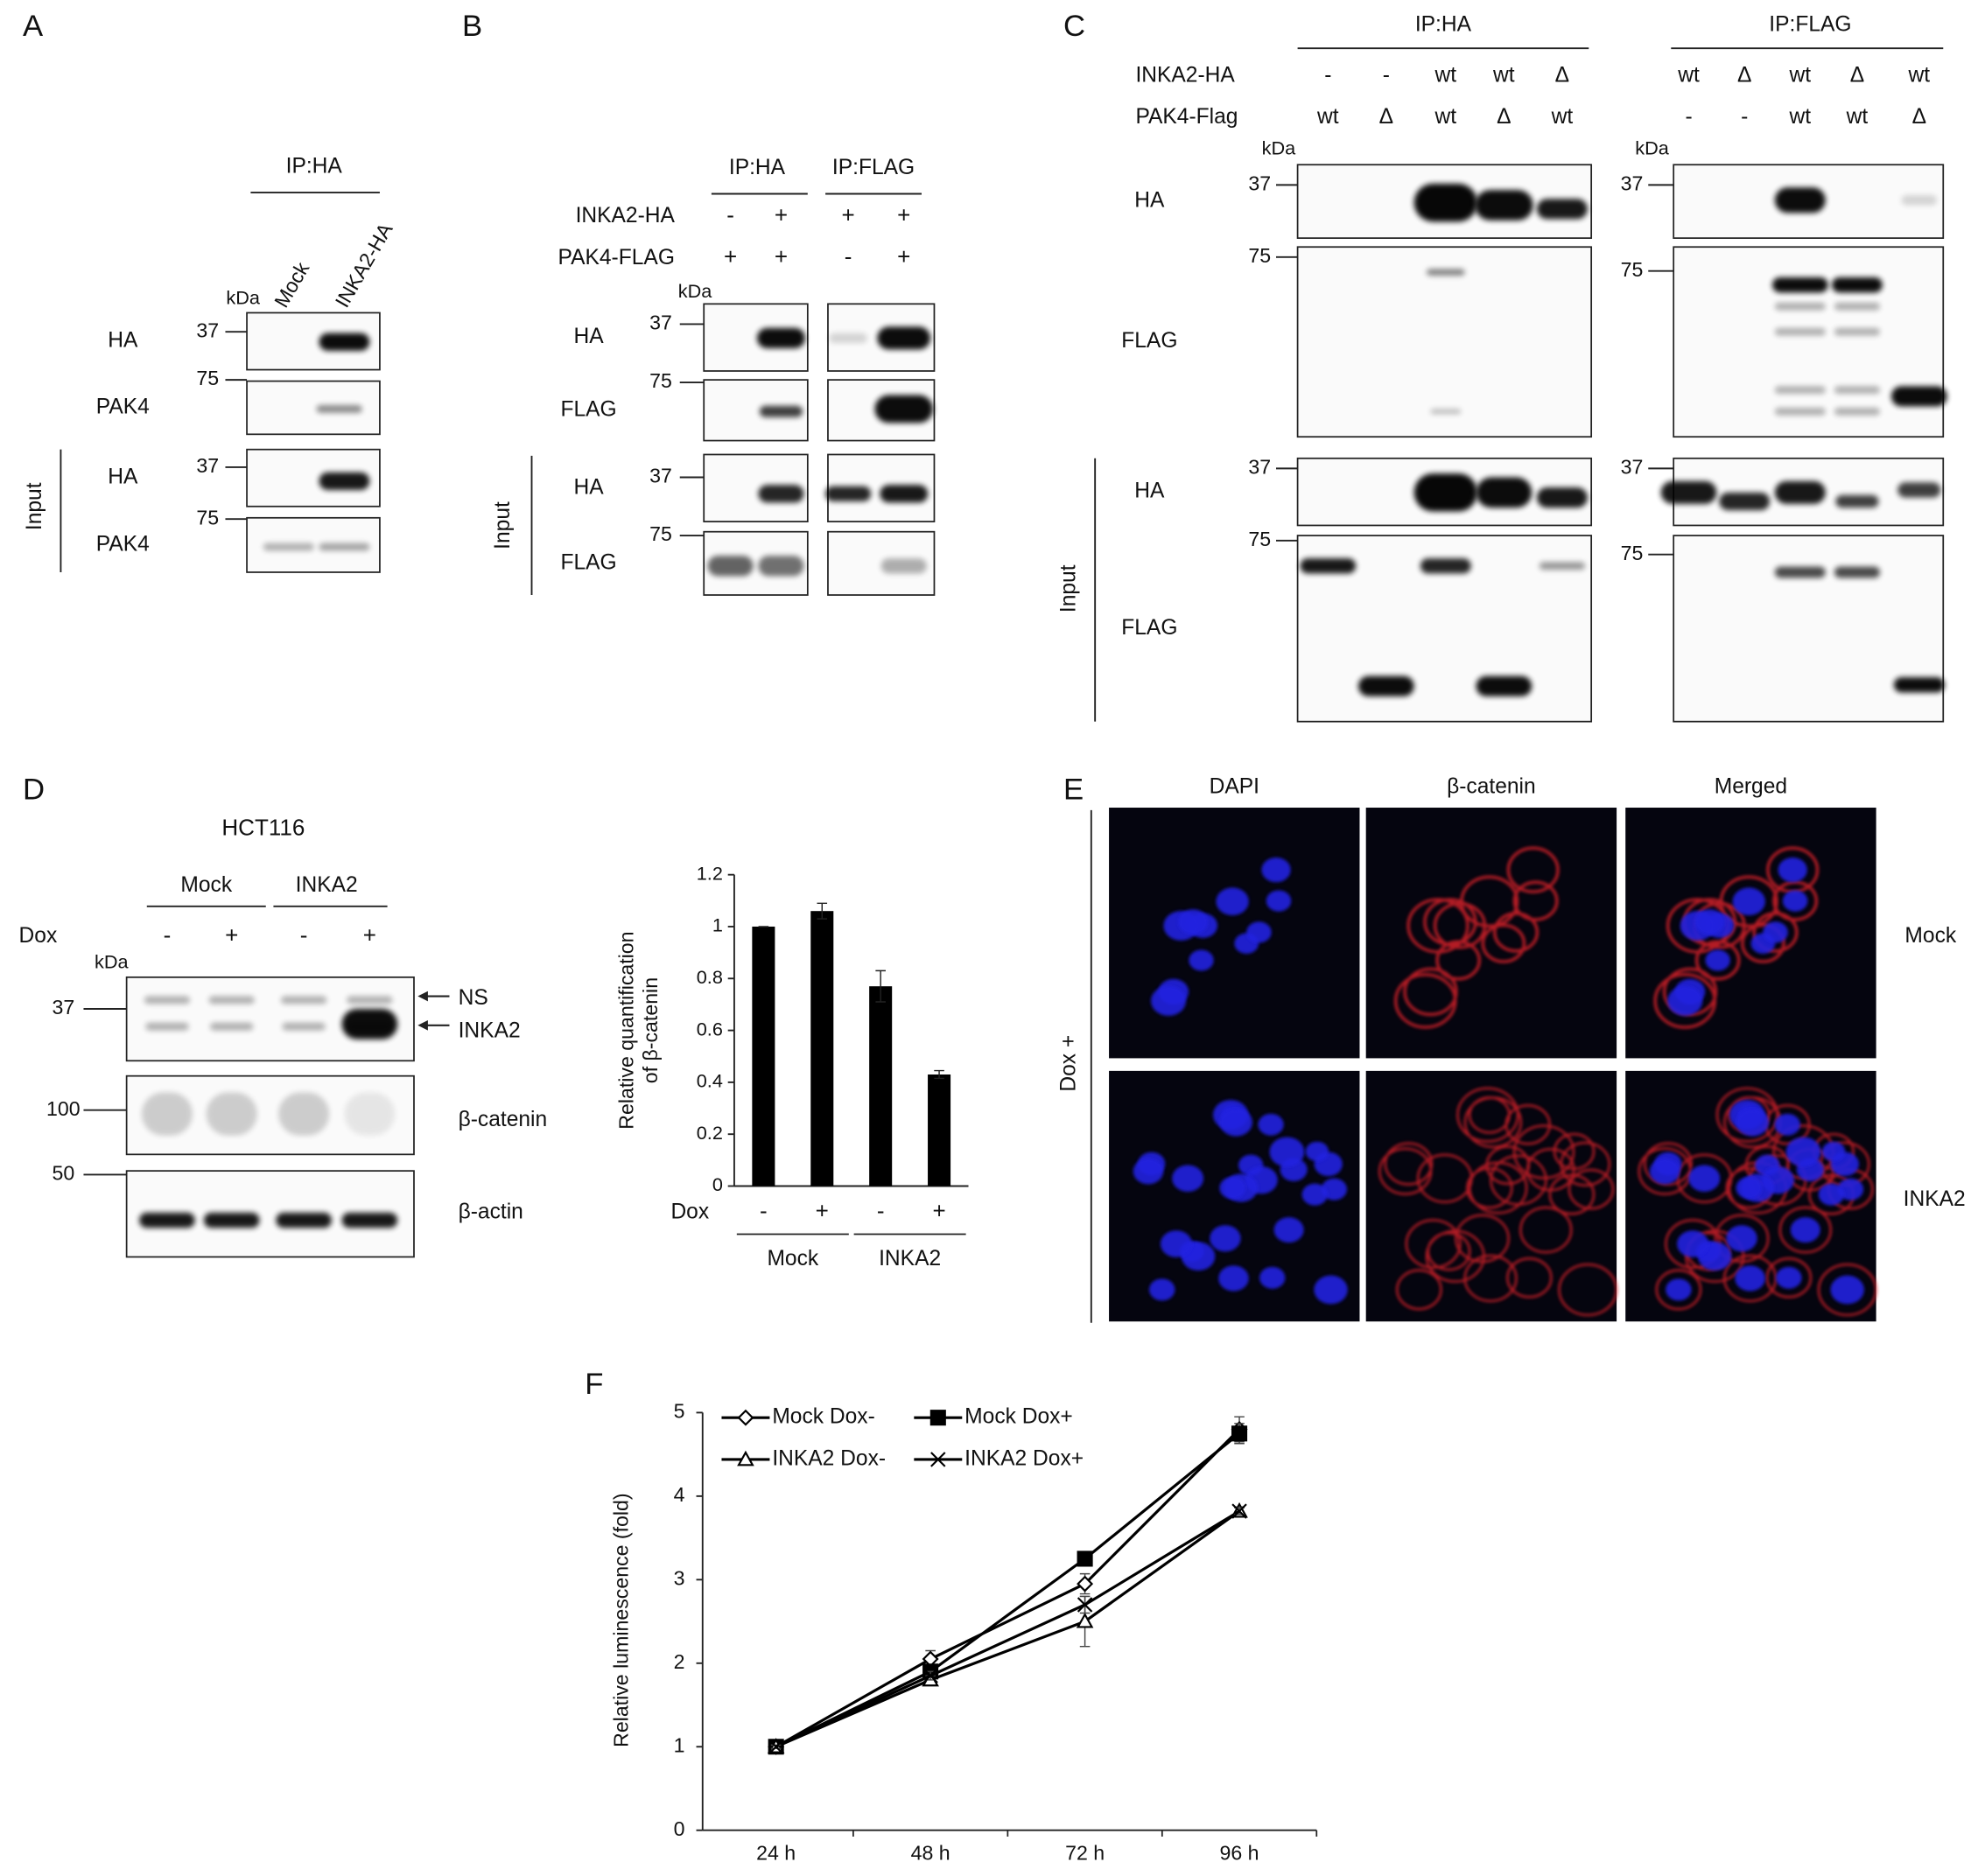 This screenshot has width=1985, height=1876. What do you see at coordinates (594, 1384) in the screenshot?
I see `panel-label: F` at bounding box center [594, 1384].